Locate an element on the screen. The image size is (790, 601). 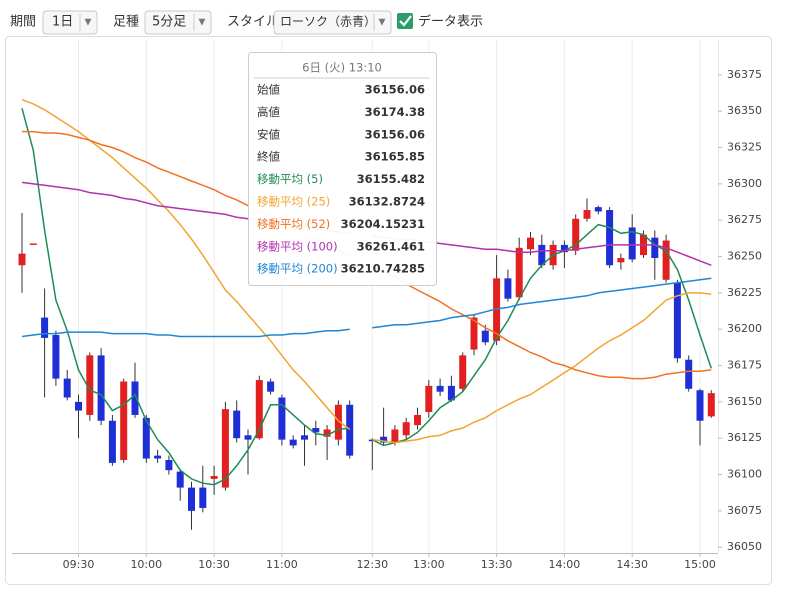
y-tick-label: 36225 is located at coordinates (744, 292).